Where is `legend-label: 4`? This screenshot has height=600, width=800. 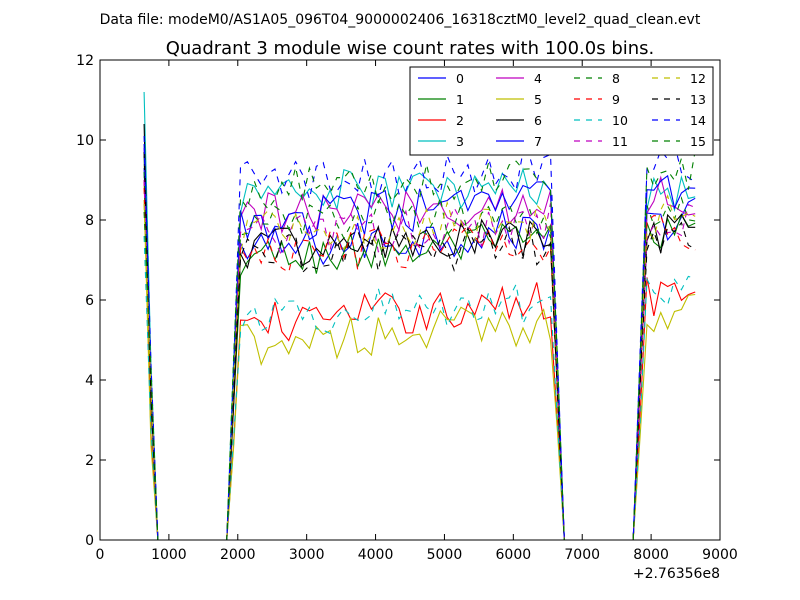
legend-label: 4 is located at coordinates (538, 78).